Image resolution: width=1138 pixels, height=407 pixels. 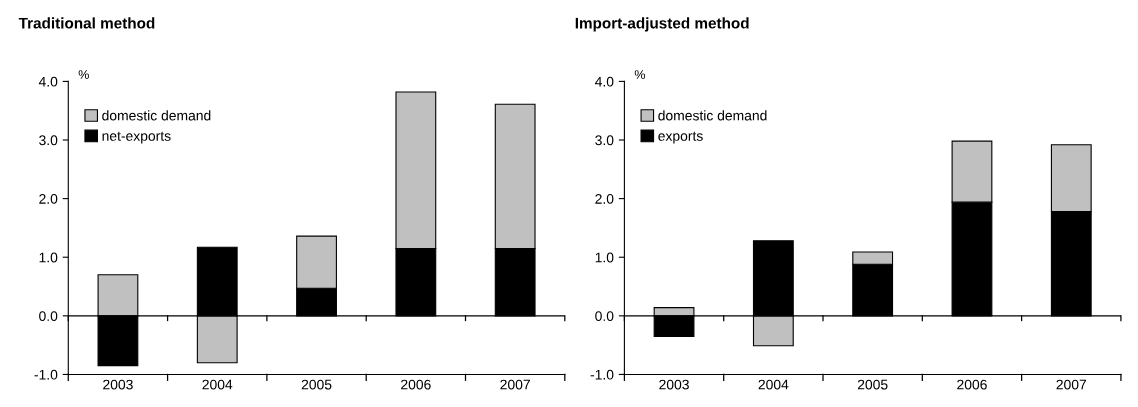 I want to click on legend-label: net-exports, so click(x=136, y=137).